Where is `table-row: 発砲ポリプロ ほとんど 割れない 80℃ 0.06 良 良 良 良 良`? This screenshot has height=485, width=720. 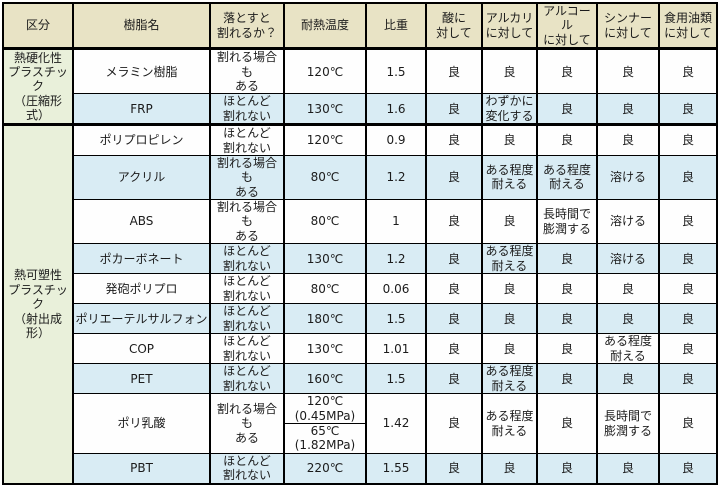 table-row: 発砲ポリプロ ほとんど 割れない 80℃ 0.06 良 良 良 良 良 is located at coordinates (360, 289).